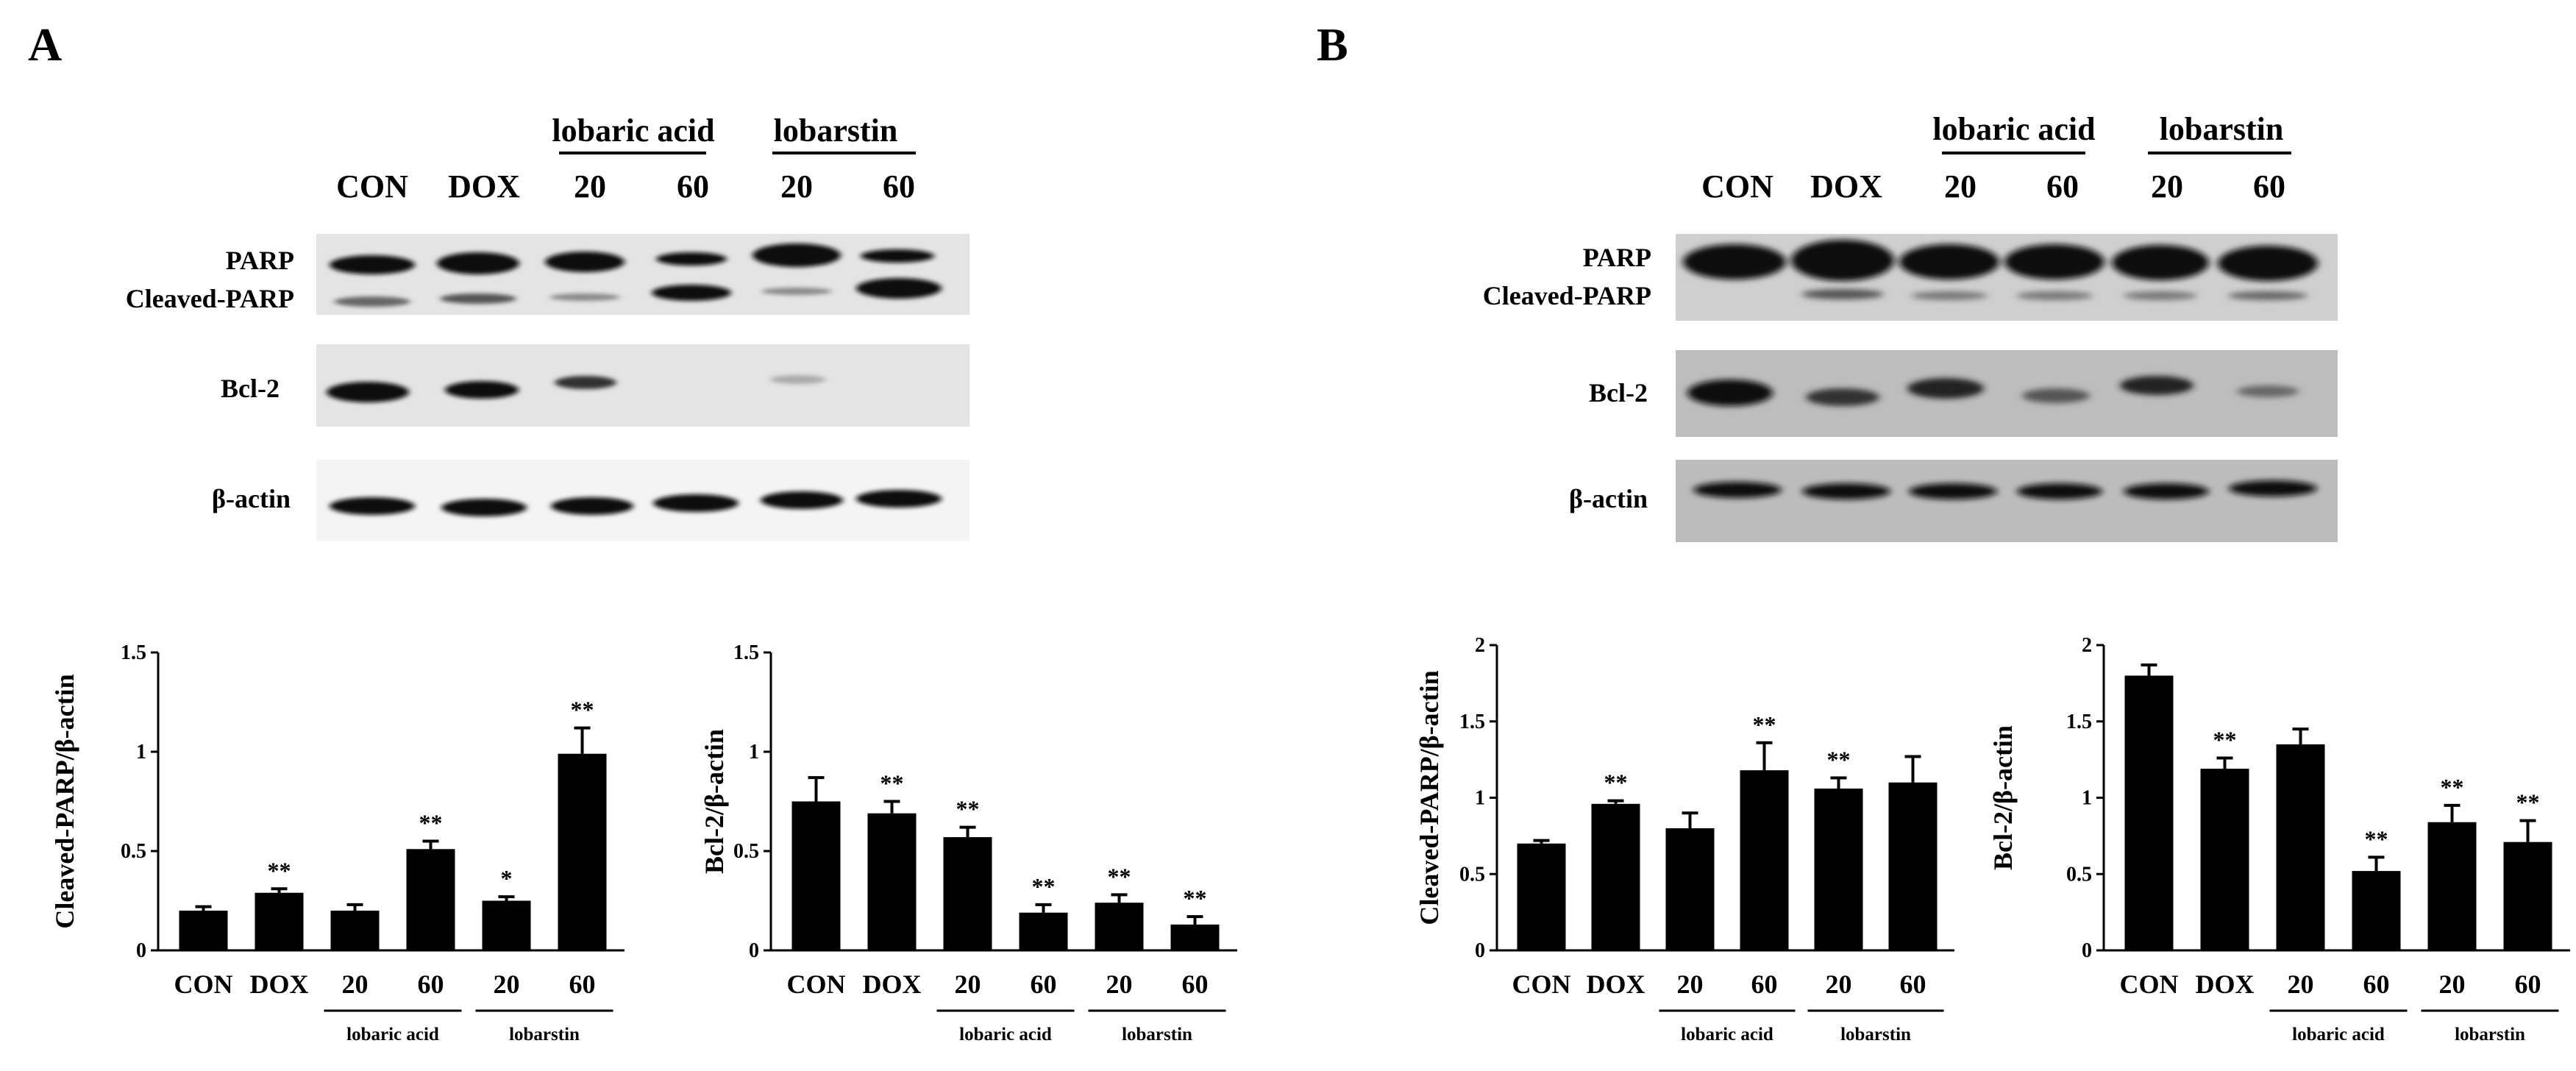 The width and height of the screenshot is (2576, 1071). What do you see at coordinates (1846, 186) in the screenshot?
I see `lane-label: DOX` at bounding box center [1846, 186].